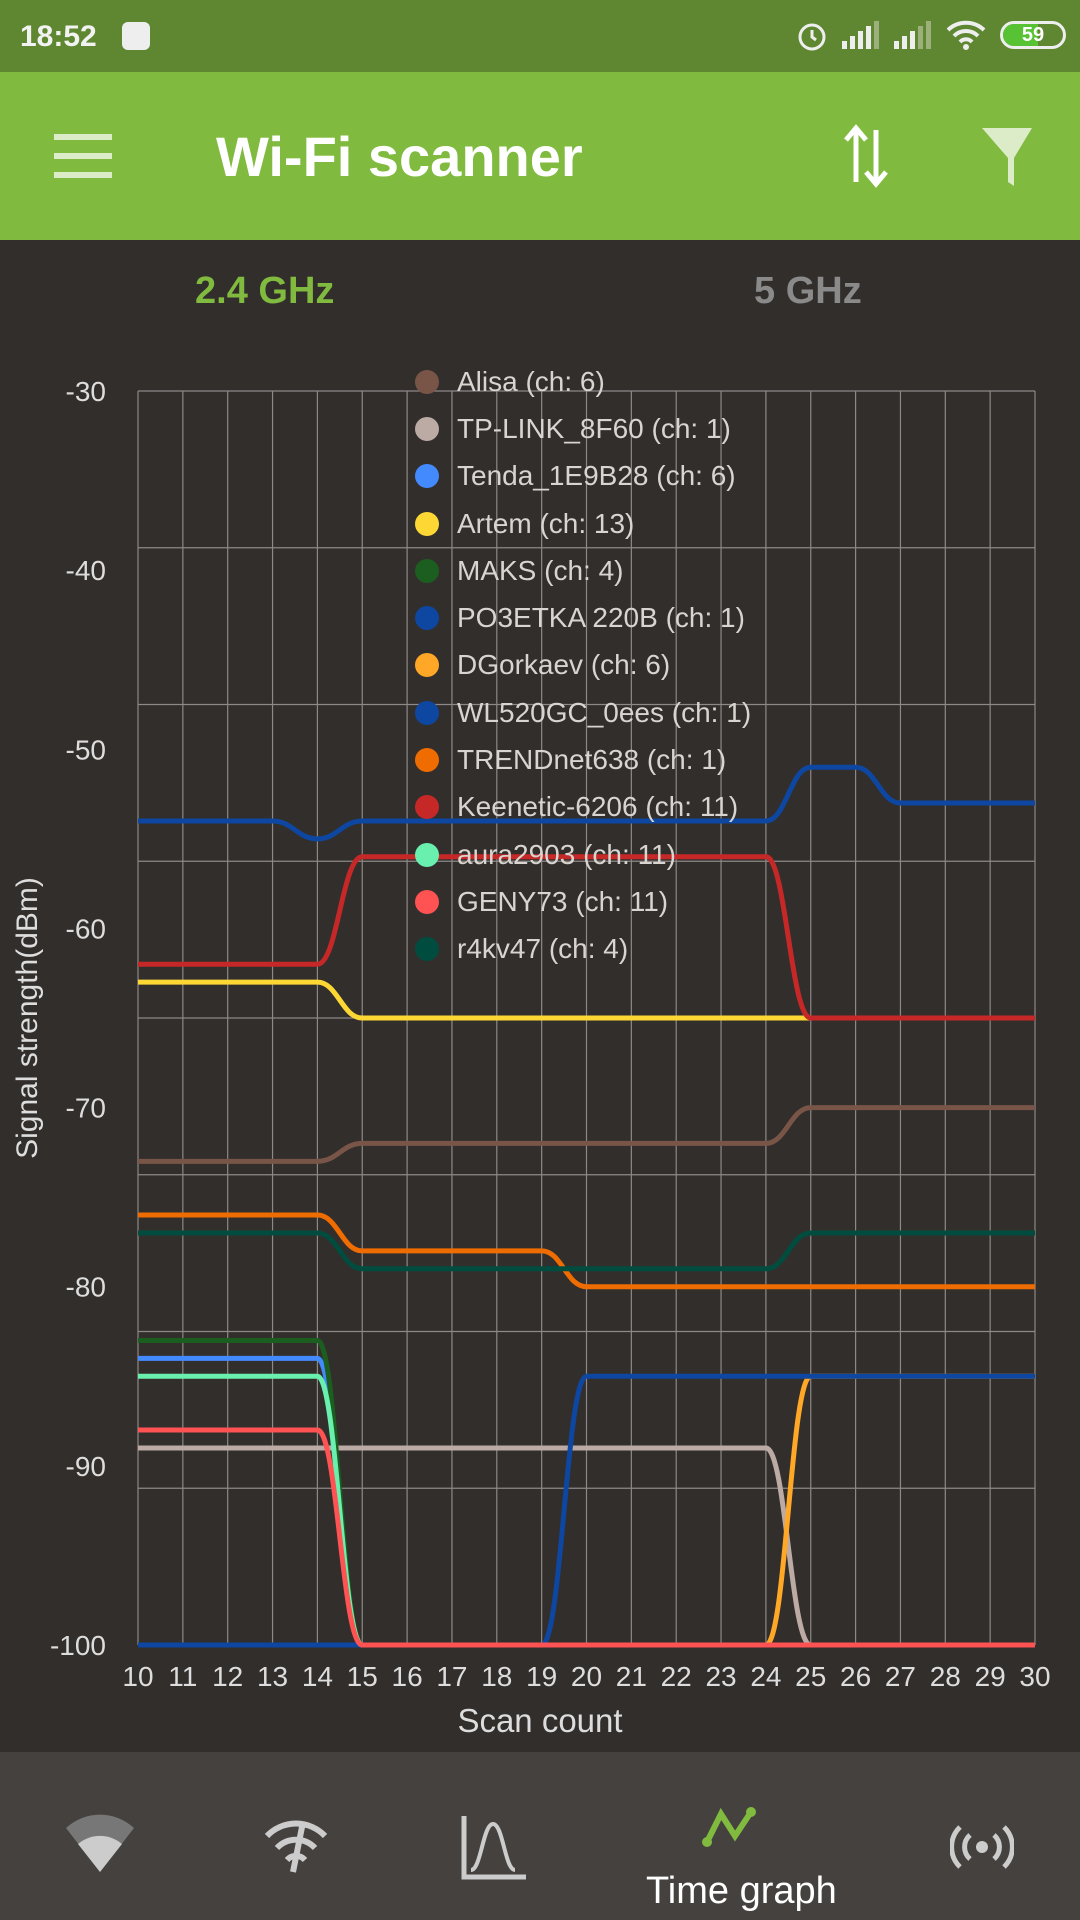 This screenshot has width=1080, height=1920. I want to click on y-tick-label: -70, so click(86, 1108).